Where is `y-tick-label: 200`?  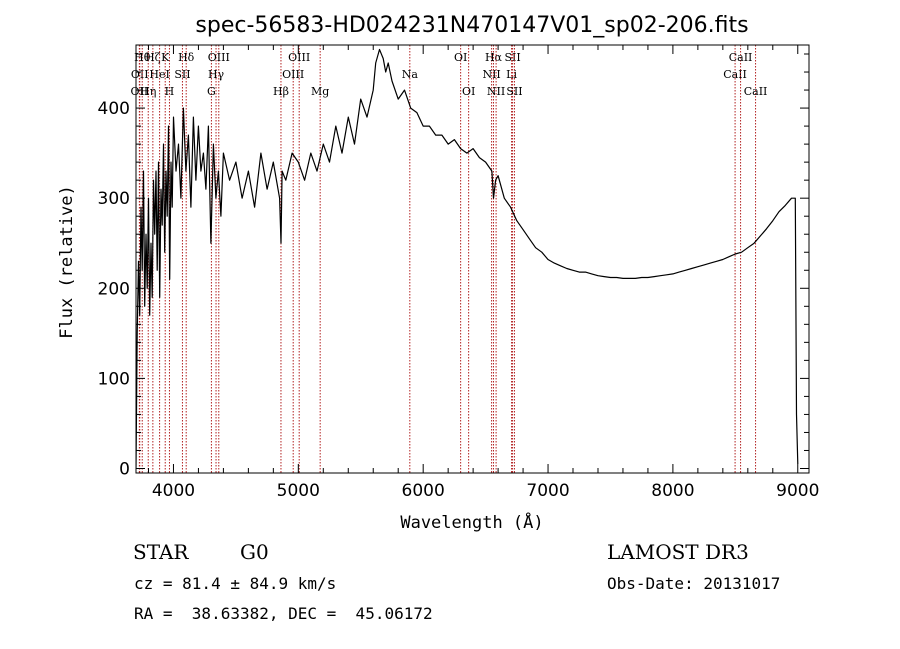 y-tick-label: 200 is located at coordinates (114, 289).